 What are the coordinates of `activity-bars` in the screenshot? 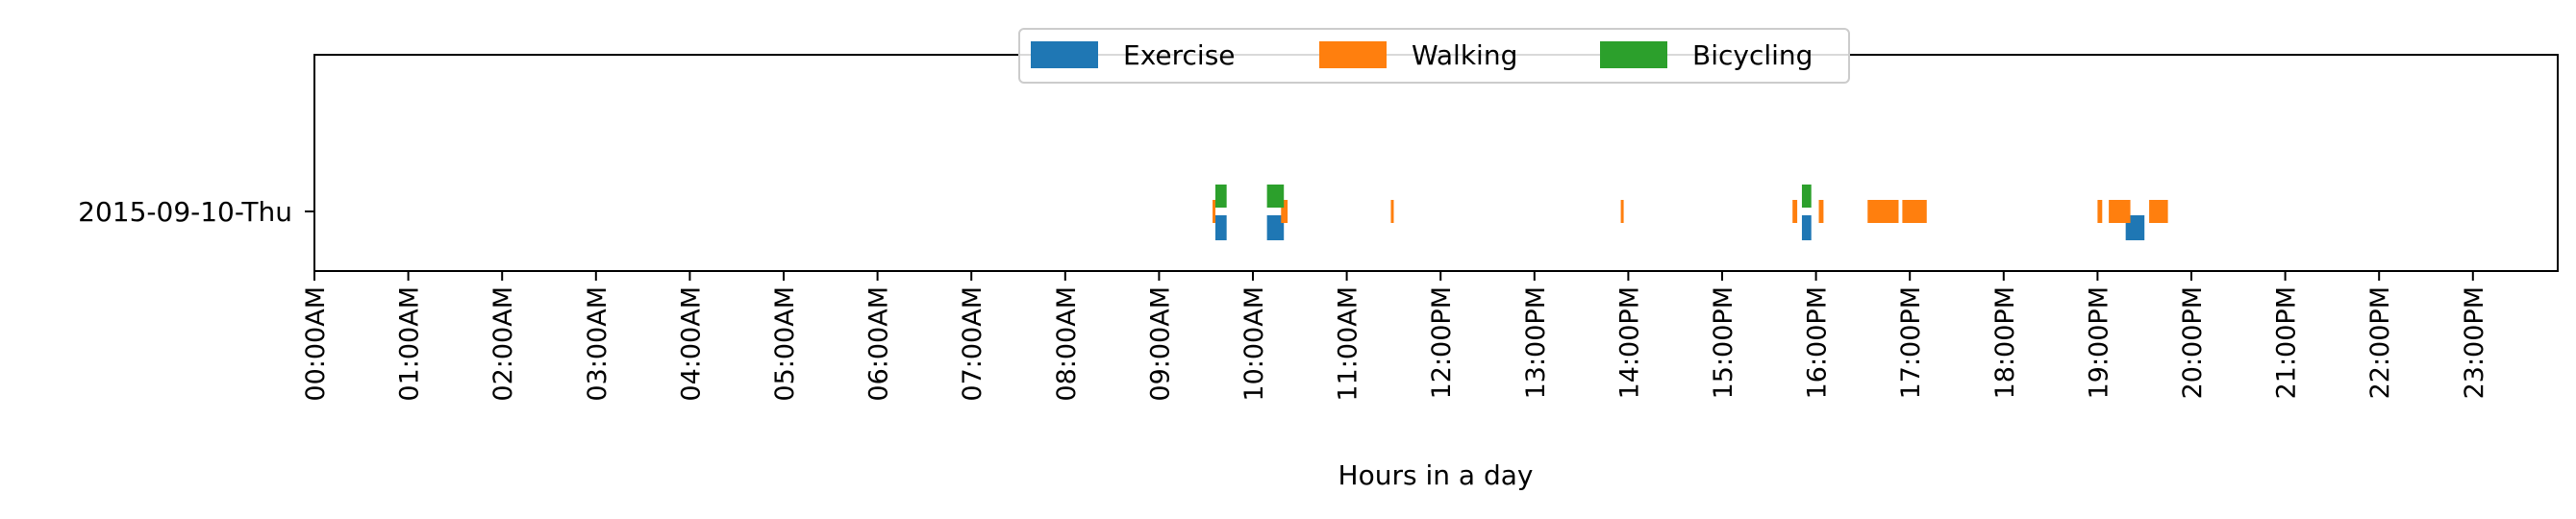 It's located at (1690, 212).